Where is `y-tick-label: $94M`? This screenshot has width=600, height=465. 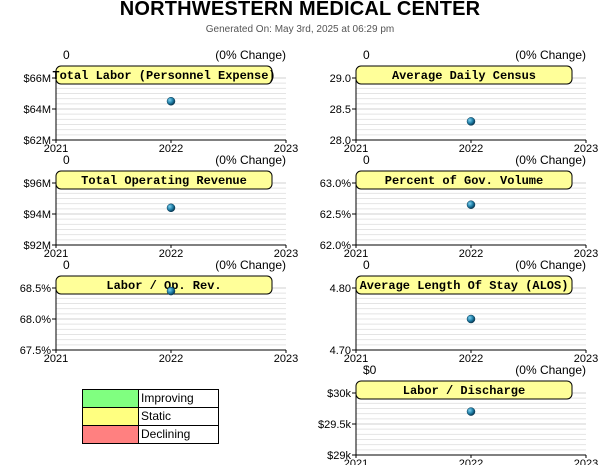
y-tick-label: $94M is located at coordinates (37, 215).